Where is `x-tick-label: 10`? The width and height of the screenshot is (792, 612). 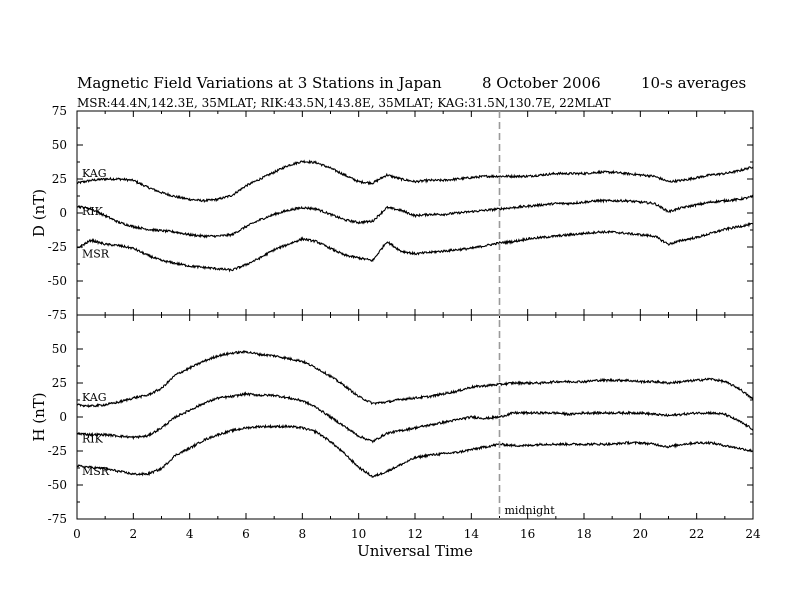 x-tick-label: 10 is located at coordinates (358, 534).